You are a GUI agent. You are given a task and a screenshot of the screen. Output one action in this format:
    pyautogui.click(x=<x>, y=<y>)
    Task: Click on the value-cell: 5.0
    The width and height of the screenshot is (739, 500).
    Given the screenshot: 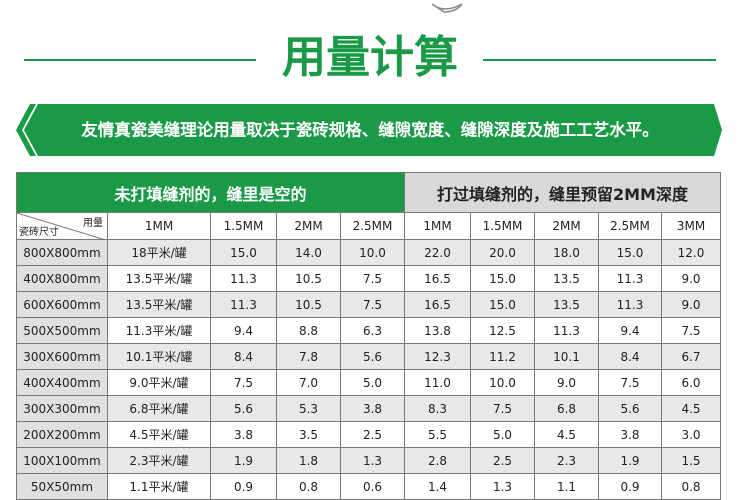 What is the action you would take?
    pyautogui.click(x=502, y=434)
    